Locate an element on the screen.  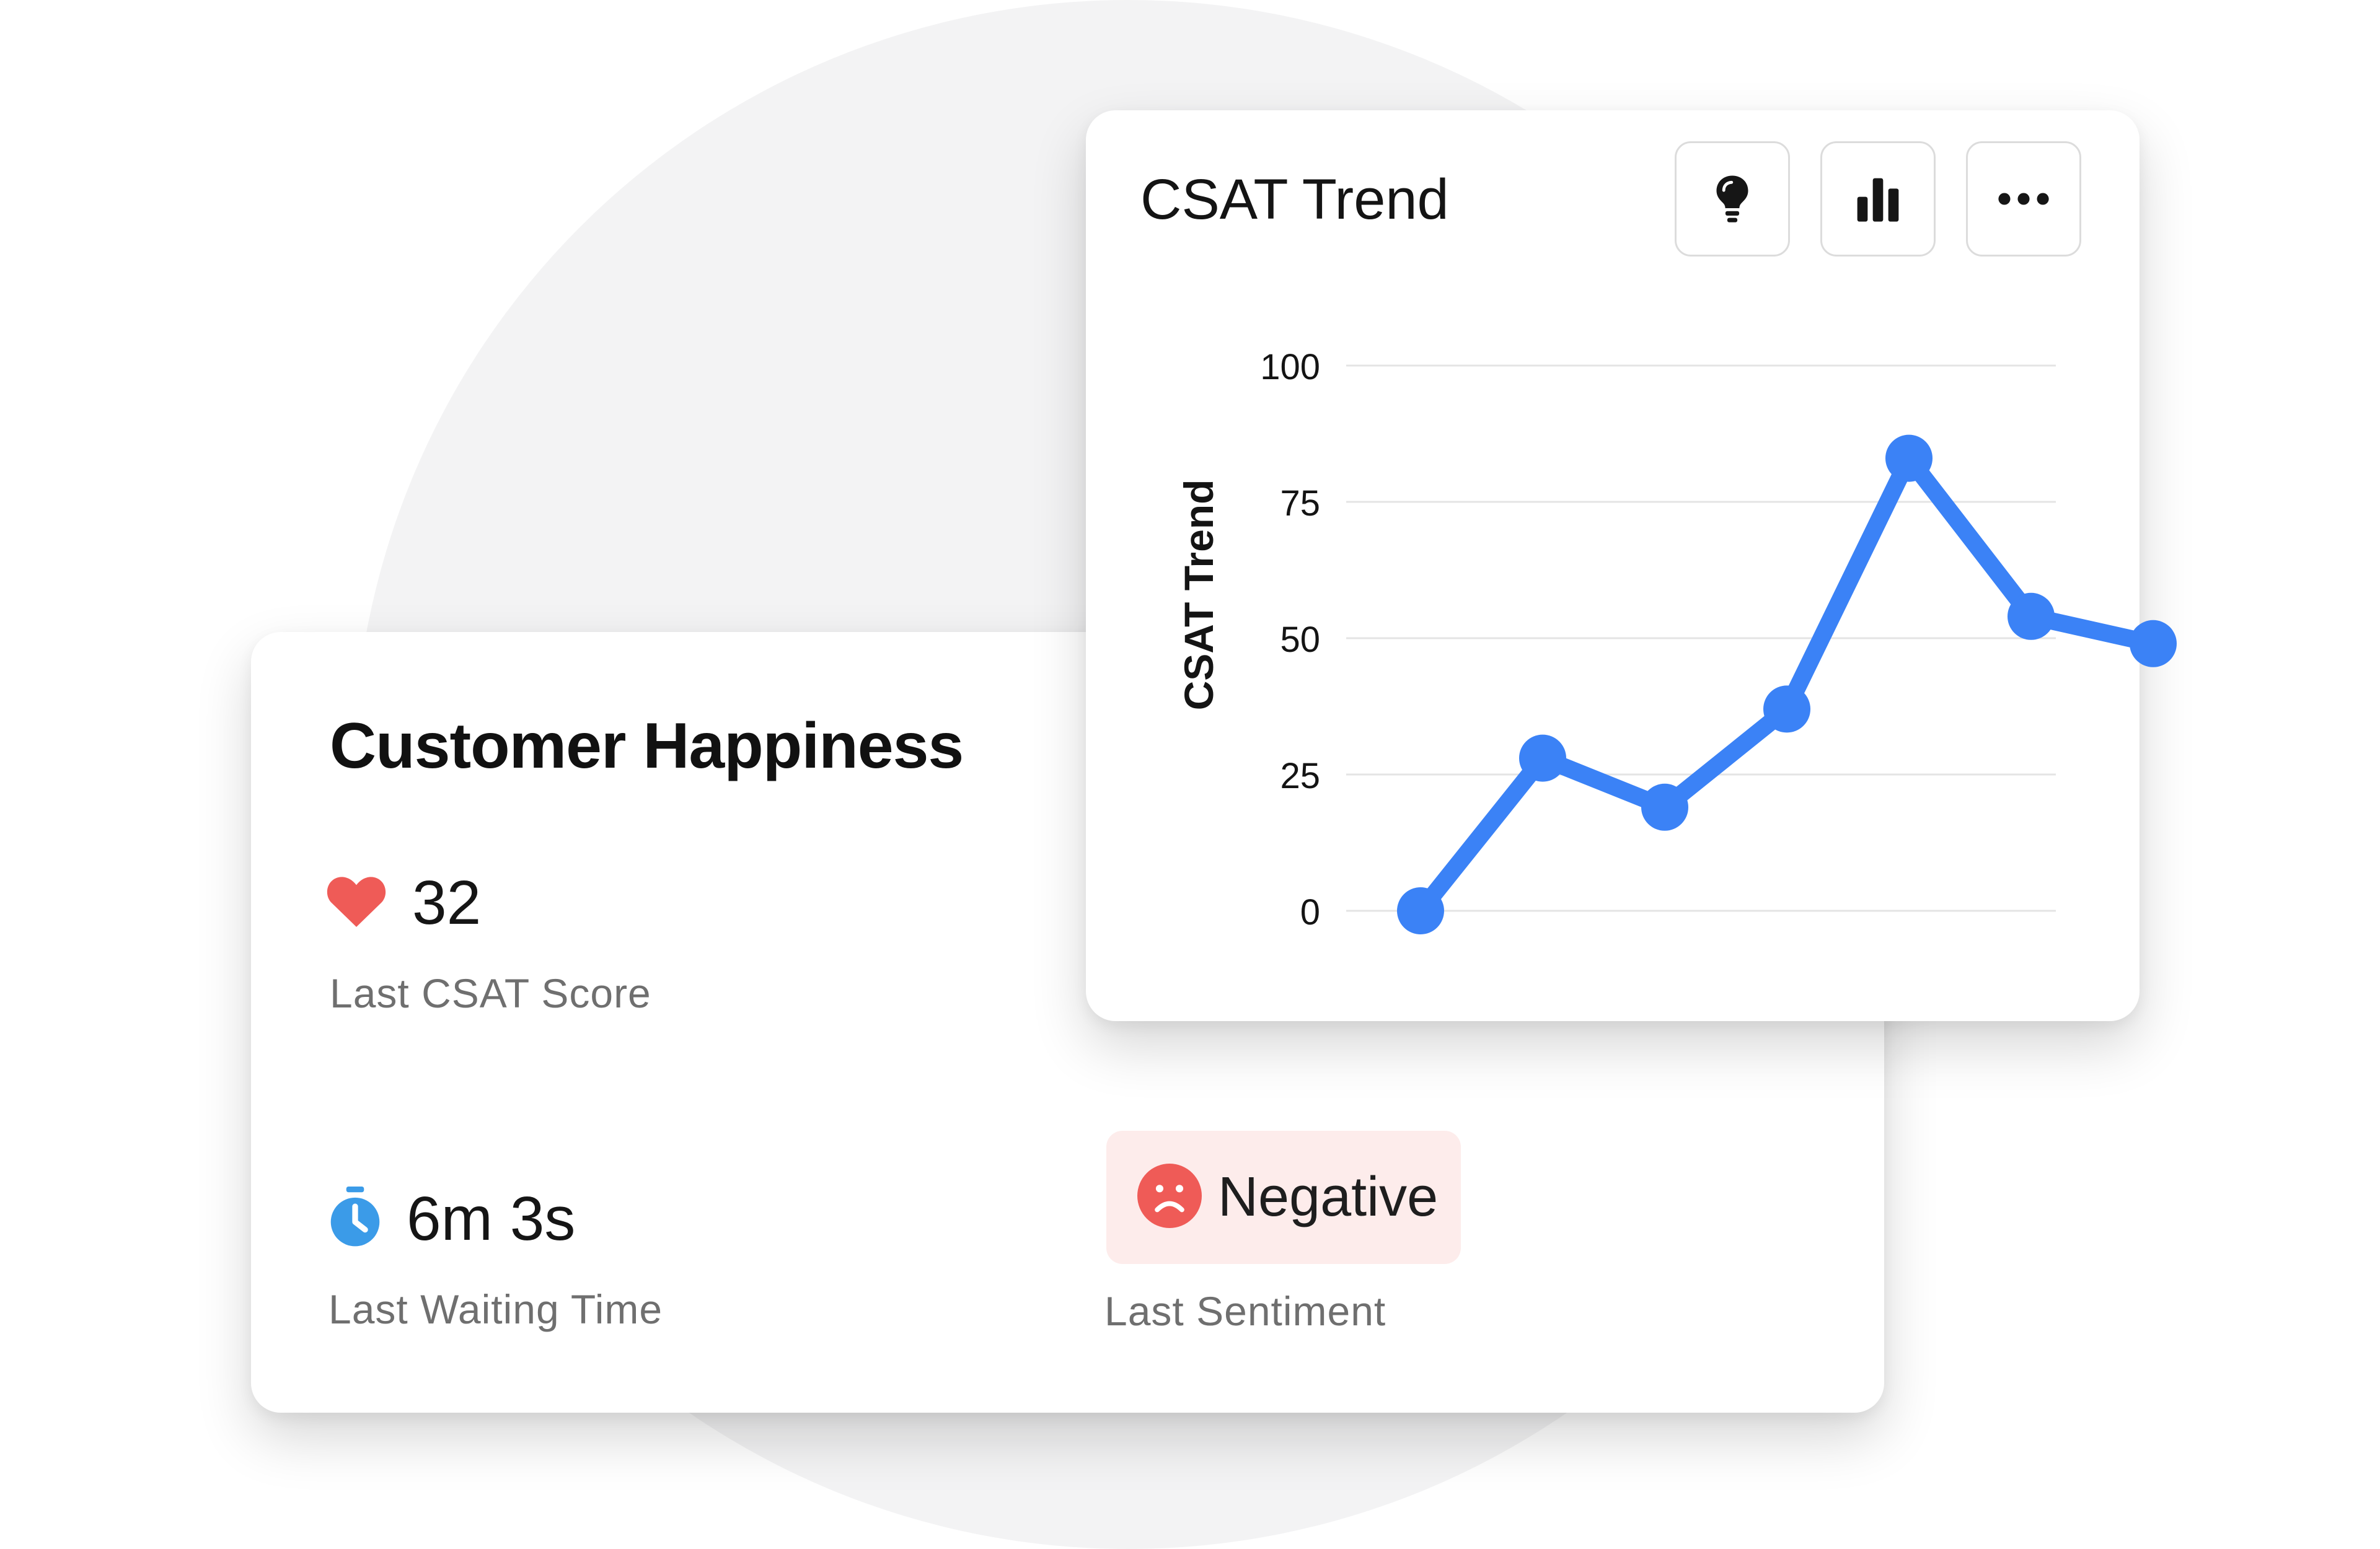
lightbulb-icon is located at coordinates (1732, 198).